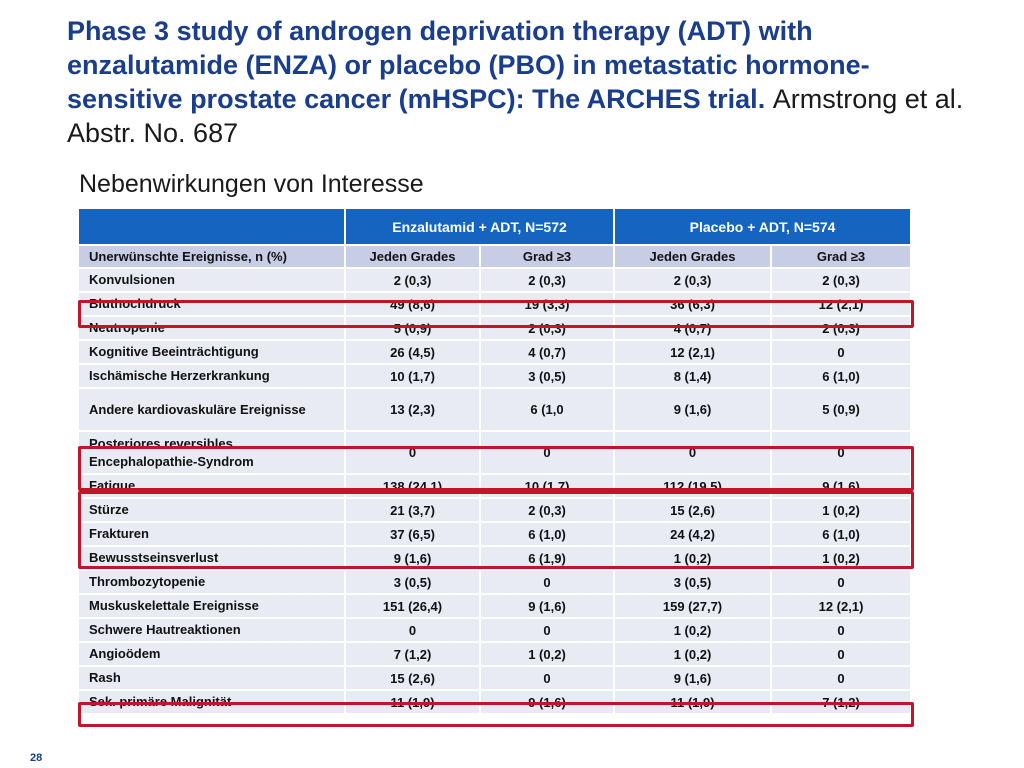 Image resolution: width=1024 pixels, height=768 pixels. I want to click on table-row: Angioödem 7 (1,2) 1 (0,2) 1 (0,2) 0, so click(495, 654).